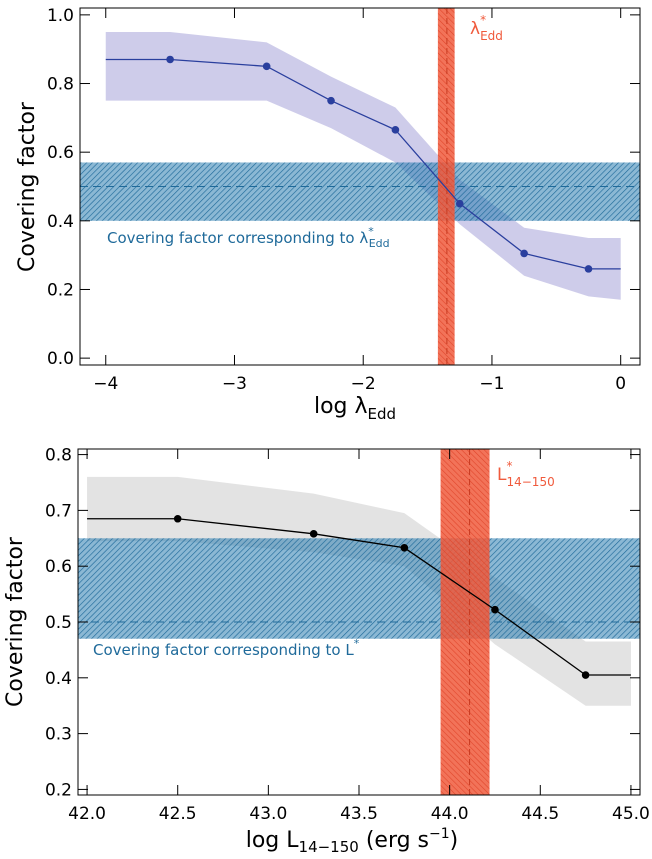 This screenshot has height=859, width=652. What do you see at coordinates (58, 511) in the screenshot?
I see `bottom-y-tick-label: 0.7` at bounding box center [58, 511].